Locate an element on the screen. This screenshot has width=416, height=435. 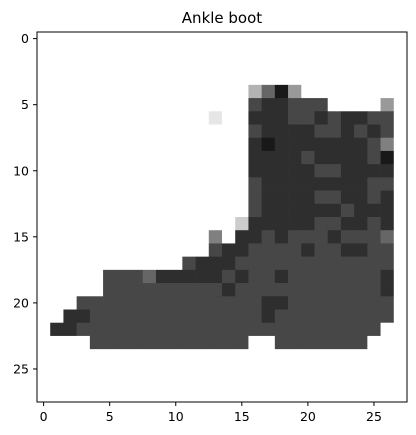
x-tick-label: 0 is located at coordinates (44, 416).